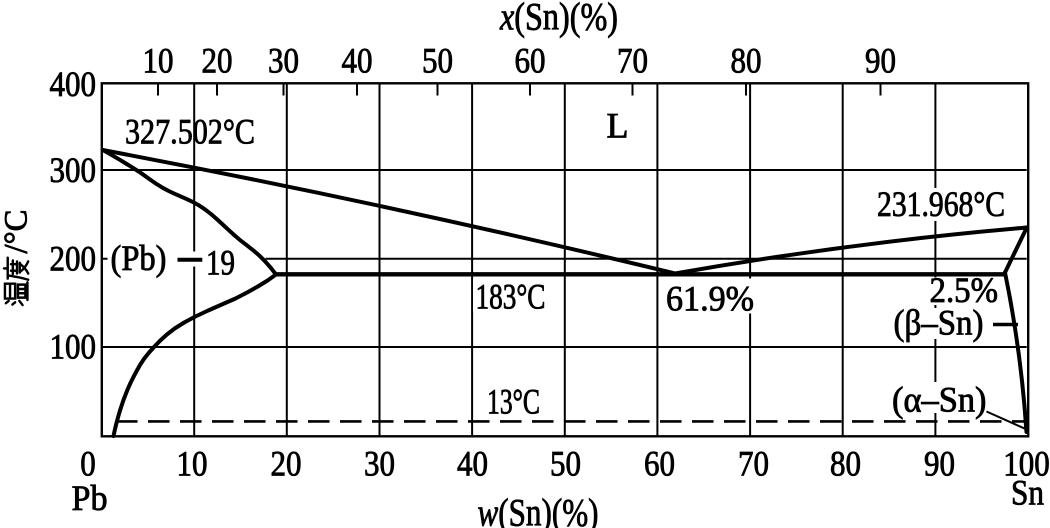  What do you see at coordinates (1027, 493) in the screenshot?
I see `svg-text: Sn` at bounding box center [1027, 493].